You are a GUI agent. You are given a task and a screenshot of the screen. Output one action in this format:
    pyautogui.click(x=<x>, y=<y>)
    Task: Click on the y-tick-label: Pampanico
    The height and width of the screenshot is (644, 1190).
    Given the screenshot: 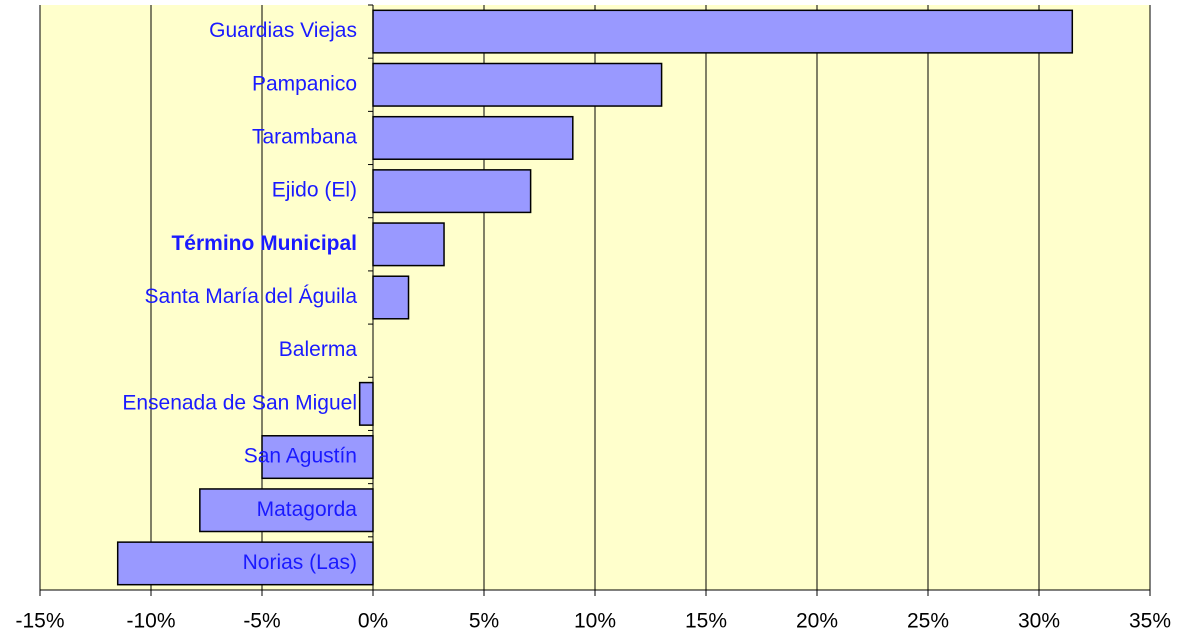 What is the action you would take?
    pyautogui.click(x=304, y=83)
    